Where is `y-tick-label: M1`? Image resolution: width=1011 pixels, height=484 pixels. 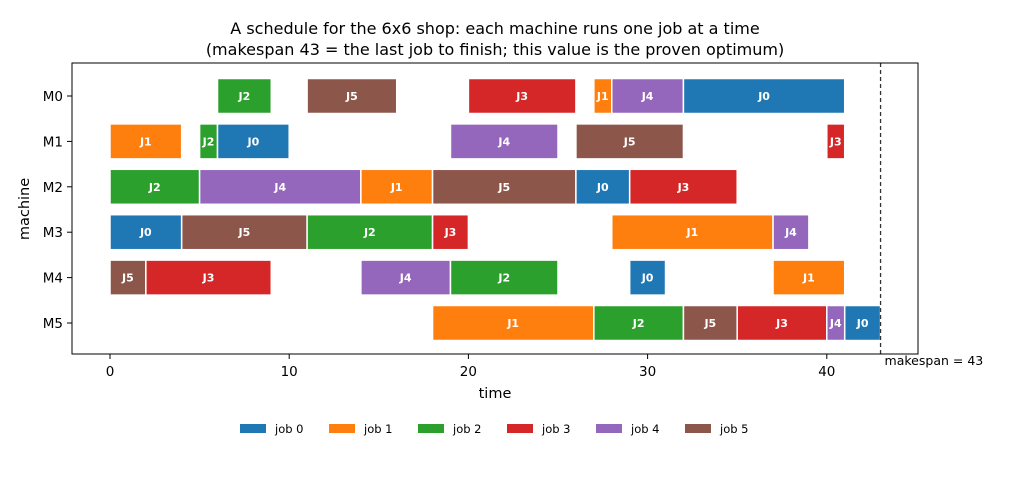
y-tick-label: M1 is located at coordinates (53, 142).